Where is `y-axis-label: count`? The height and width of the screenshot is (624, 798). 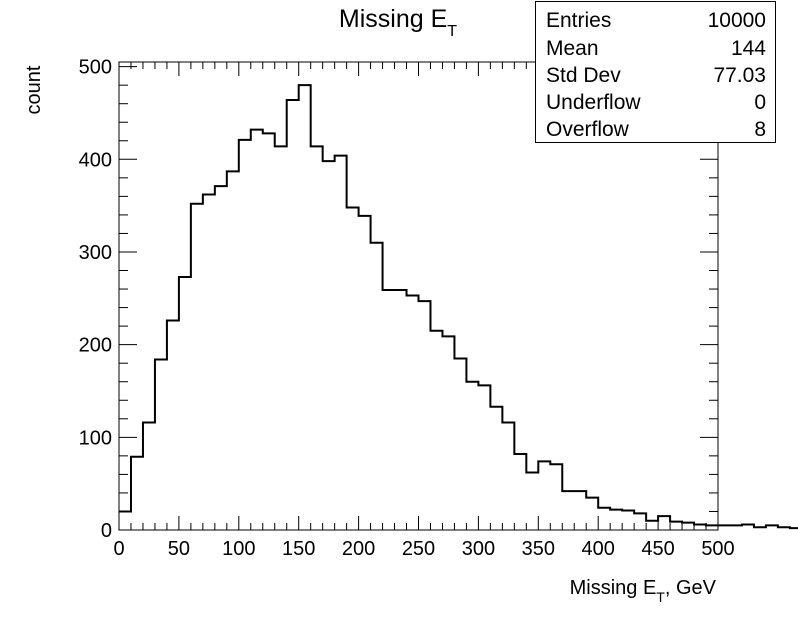
y-axis-label: count is located at coordinates (34, 89).